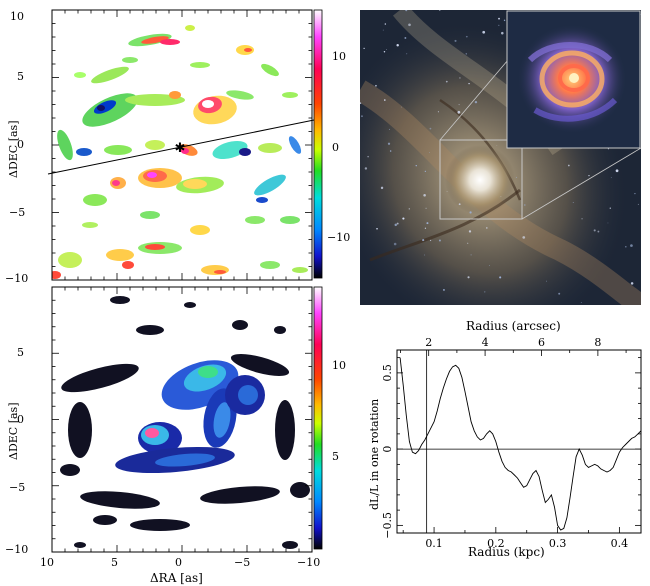 The height and width of the screenshot is (586, 650). Describe the element at coordinates (335, 147) in the screenshot. I see `top-colorbar-tick: 0` at that location.